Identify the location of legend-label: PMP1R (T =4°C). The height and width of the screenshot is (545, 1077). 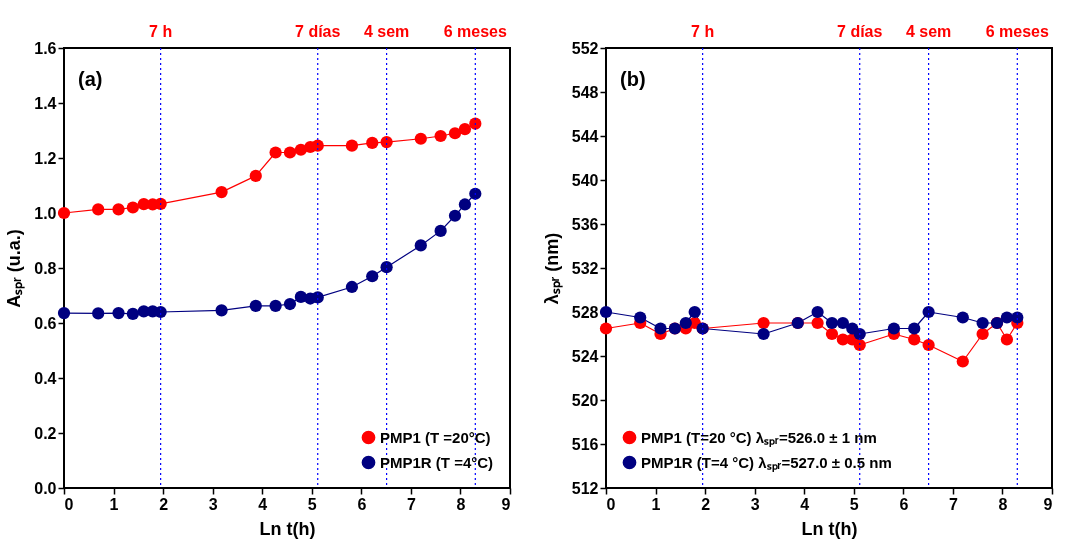
(437, 462).